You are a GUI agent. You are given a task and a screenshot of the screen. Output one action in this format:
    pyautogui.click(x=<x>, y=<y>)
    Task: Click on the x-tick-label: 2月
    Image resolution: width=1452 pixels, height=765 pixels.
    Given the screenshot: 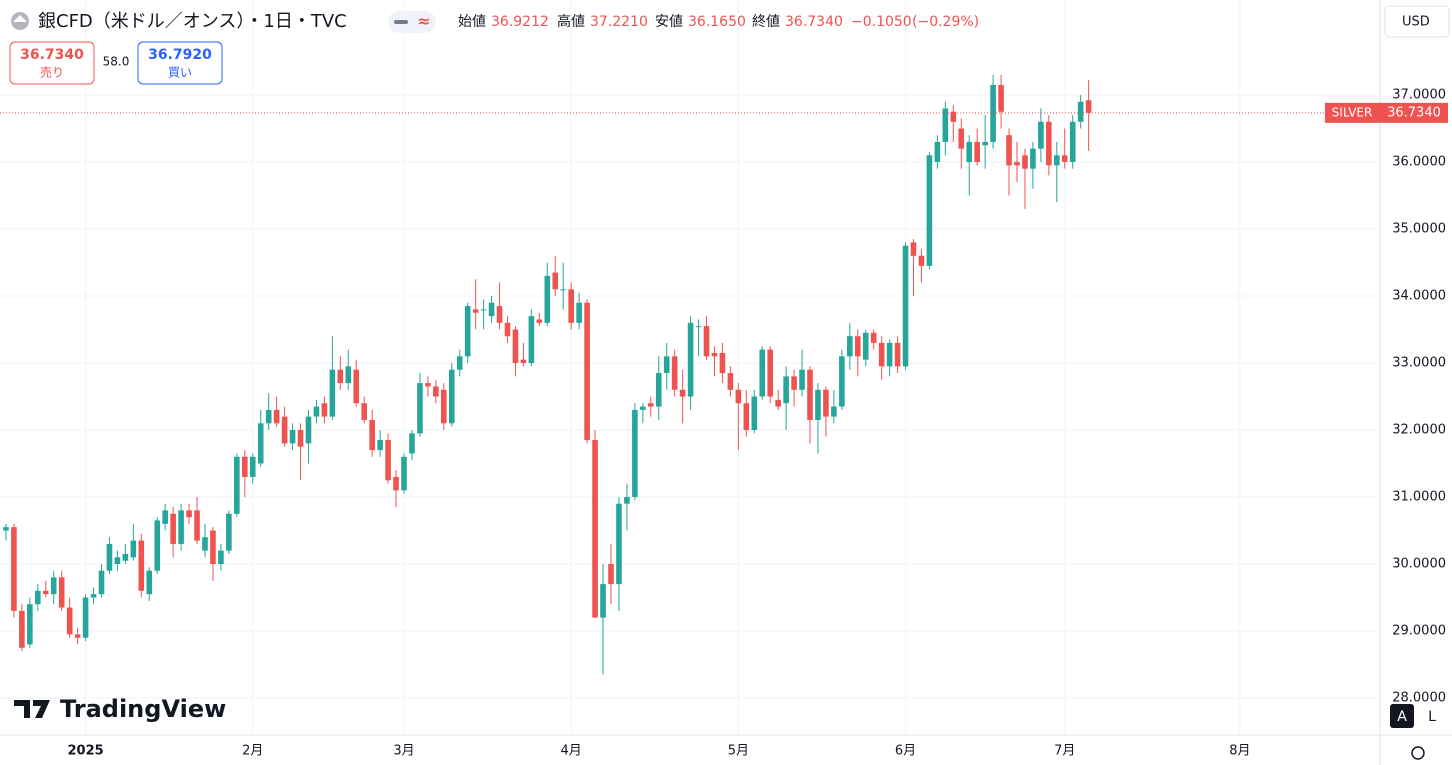 What is the action you would take?
    pyautogui.click(x=252, y=751)
    